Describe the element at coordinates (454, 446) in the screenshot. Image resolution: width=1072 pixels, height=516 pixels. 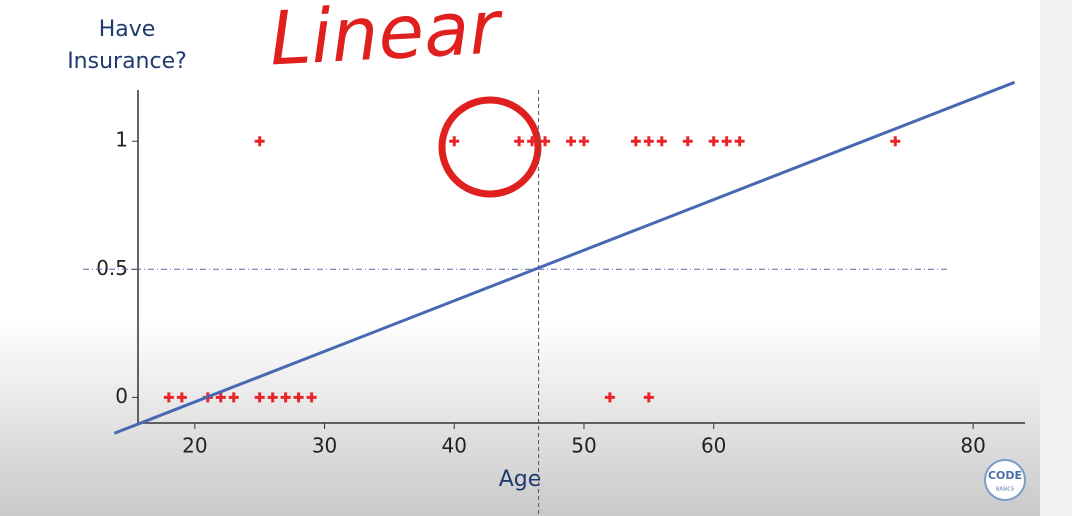
I see `x-tick-label: 40` at that location.